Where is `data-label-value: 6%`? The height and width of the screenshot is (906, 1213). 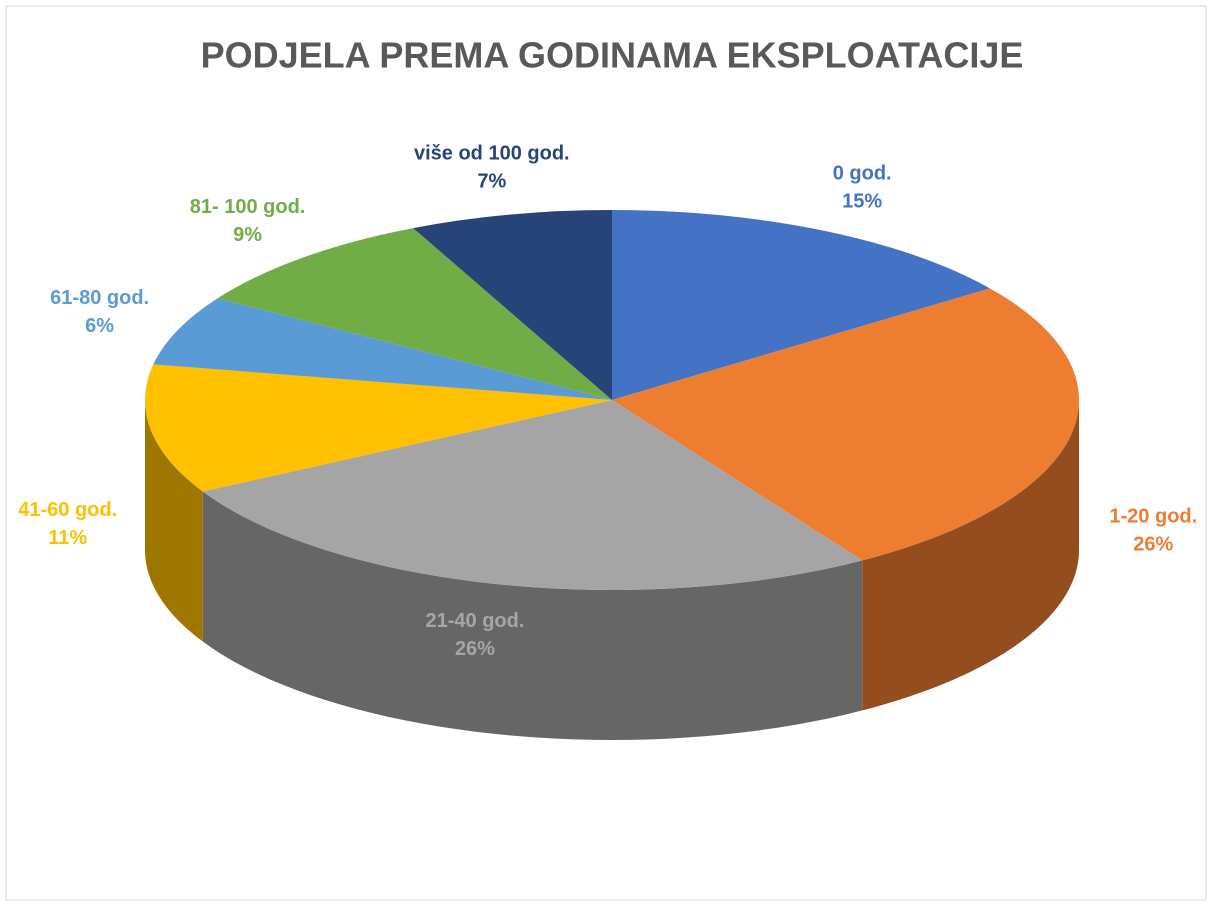
data-label-value: 6% is located at coordinates (99, 326).